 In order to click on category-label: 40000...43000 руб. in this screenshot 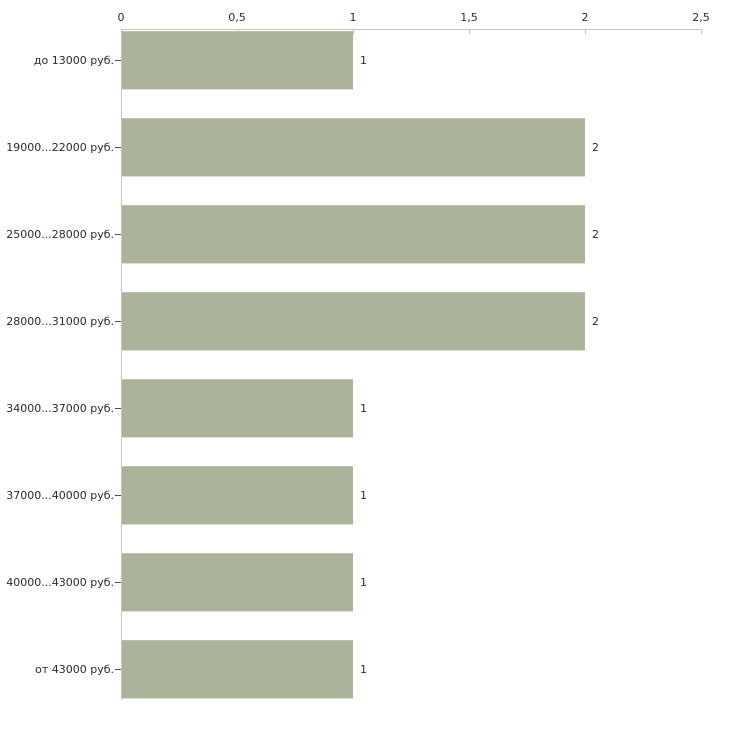, I will do `click(60, 582)`.